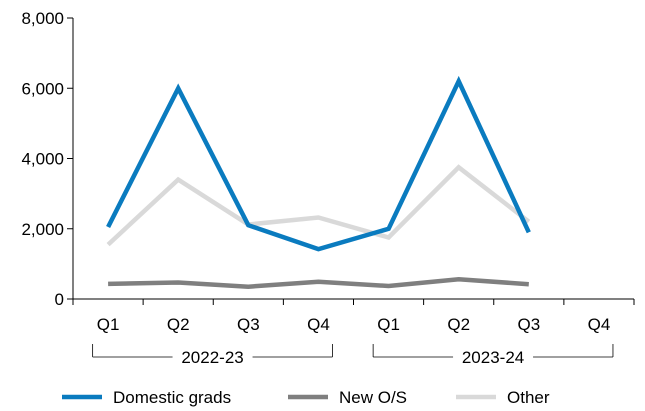  Describe the element at coordinates (318, 205) in the screenshot. I see `series-line-other` at that location.